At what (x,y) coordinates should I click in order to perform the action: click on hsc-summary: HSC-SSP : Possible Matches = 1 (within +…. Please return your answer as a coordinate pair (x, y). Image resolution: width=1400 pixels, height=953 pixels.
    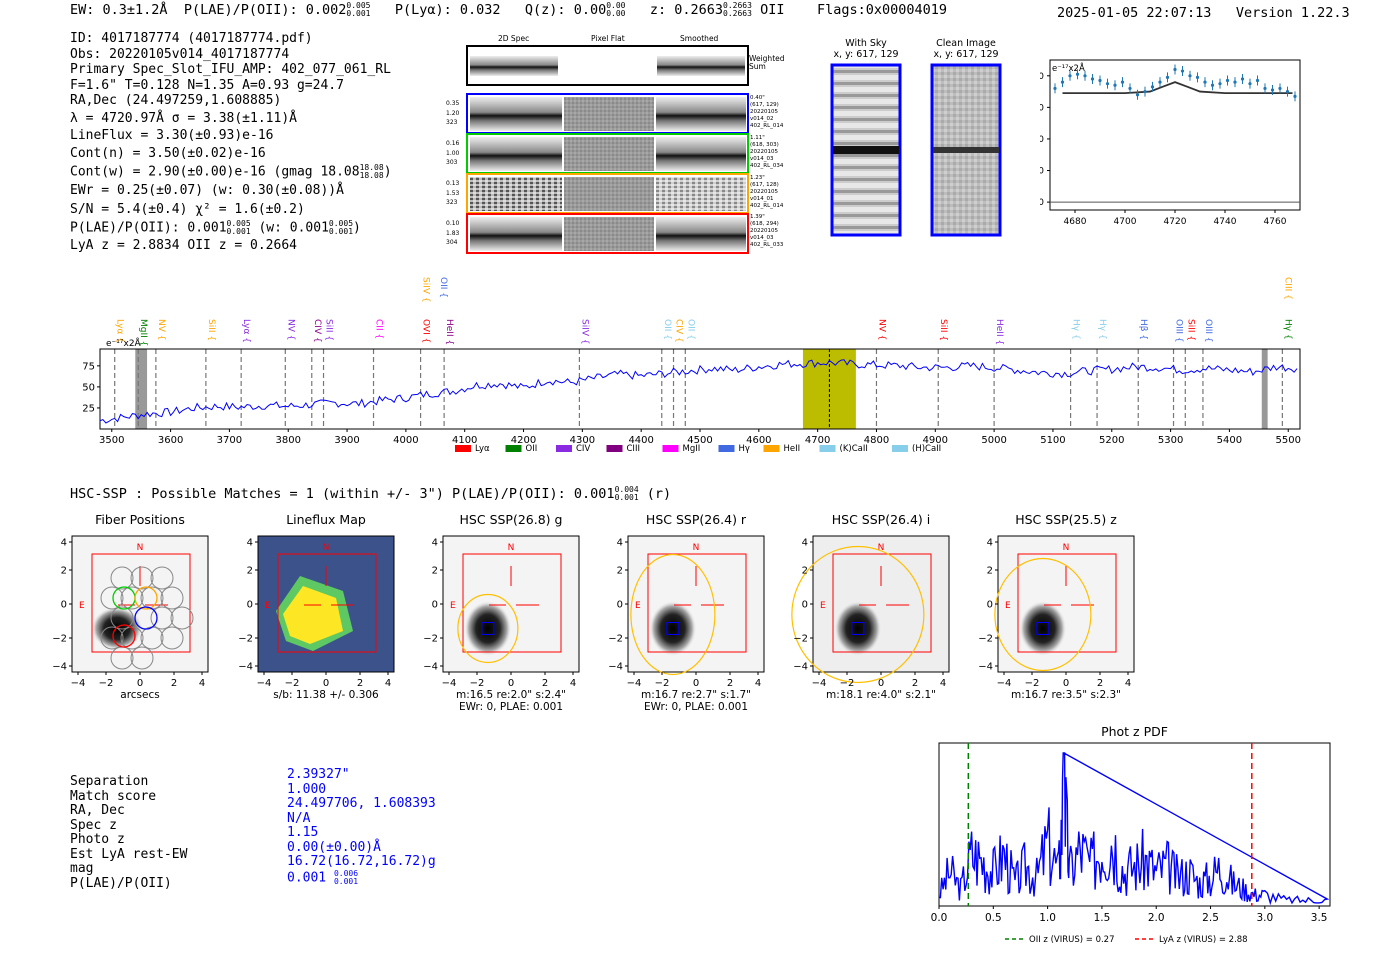
    Looking at the image, I should click on (370, 494).